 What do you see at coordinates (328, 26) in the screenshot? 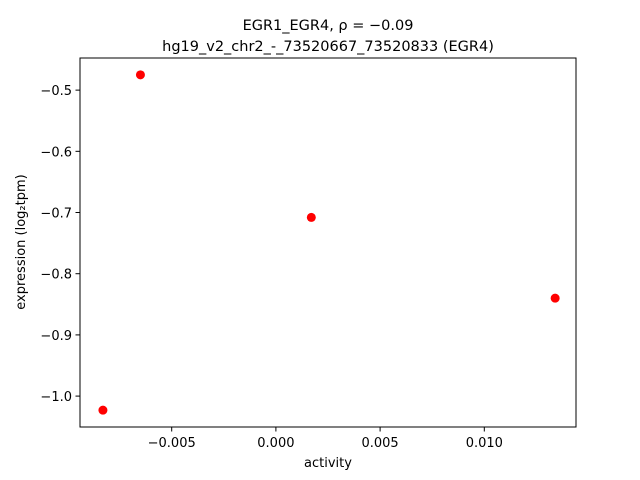
I see `chart-title-line-1: EGR1_EGR4, ρ = −0.09` at bounding box center [328, 26].